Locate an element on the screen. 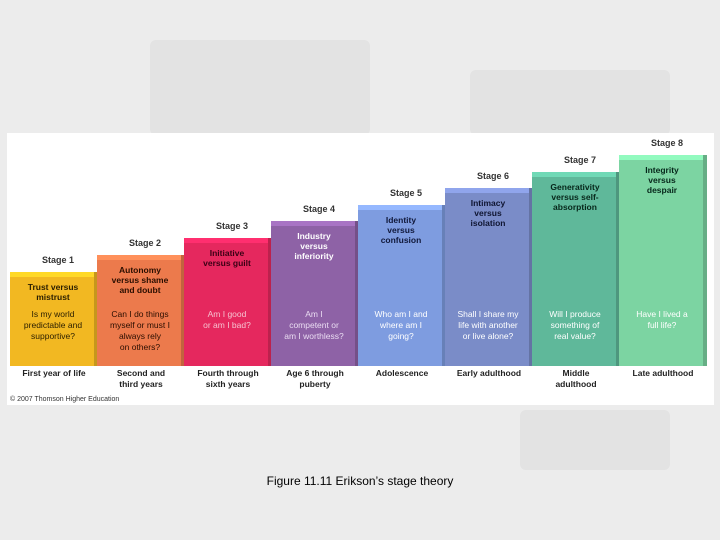 The height and width of the screenshot is (540, 720). stage-conflict: Initiative versus guilt is located at coordinates (227, 258).